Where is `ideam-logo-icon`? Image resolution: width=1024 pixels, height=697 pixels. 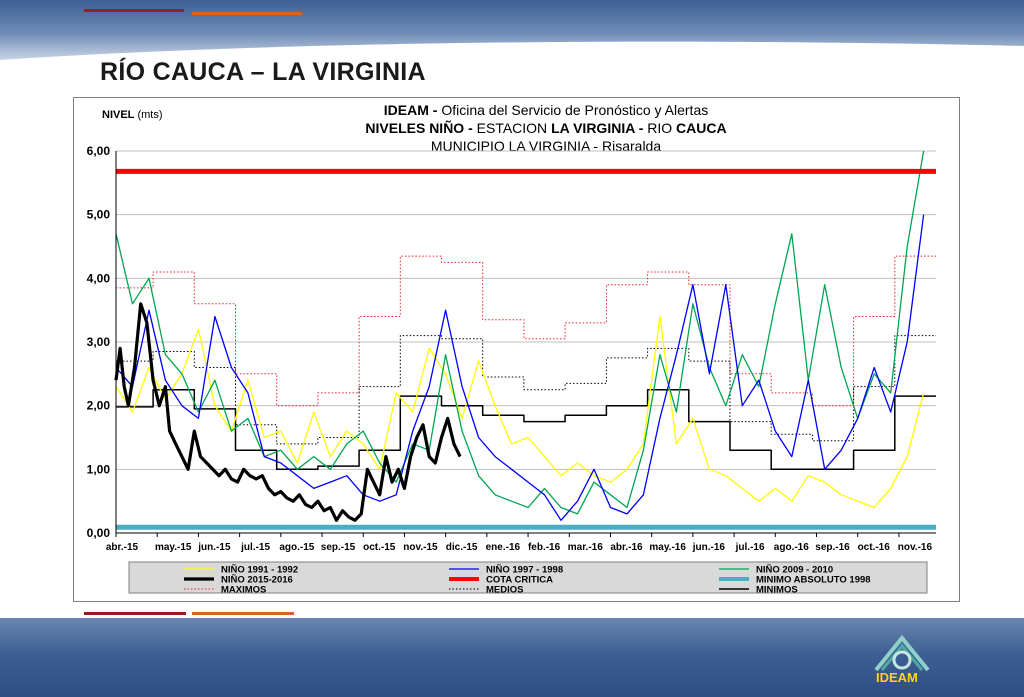
ideam-logo-icon is located at coordinates (902, 653).